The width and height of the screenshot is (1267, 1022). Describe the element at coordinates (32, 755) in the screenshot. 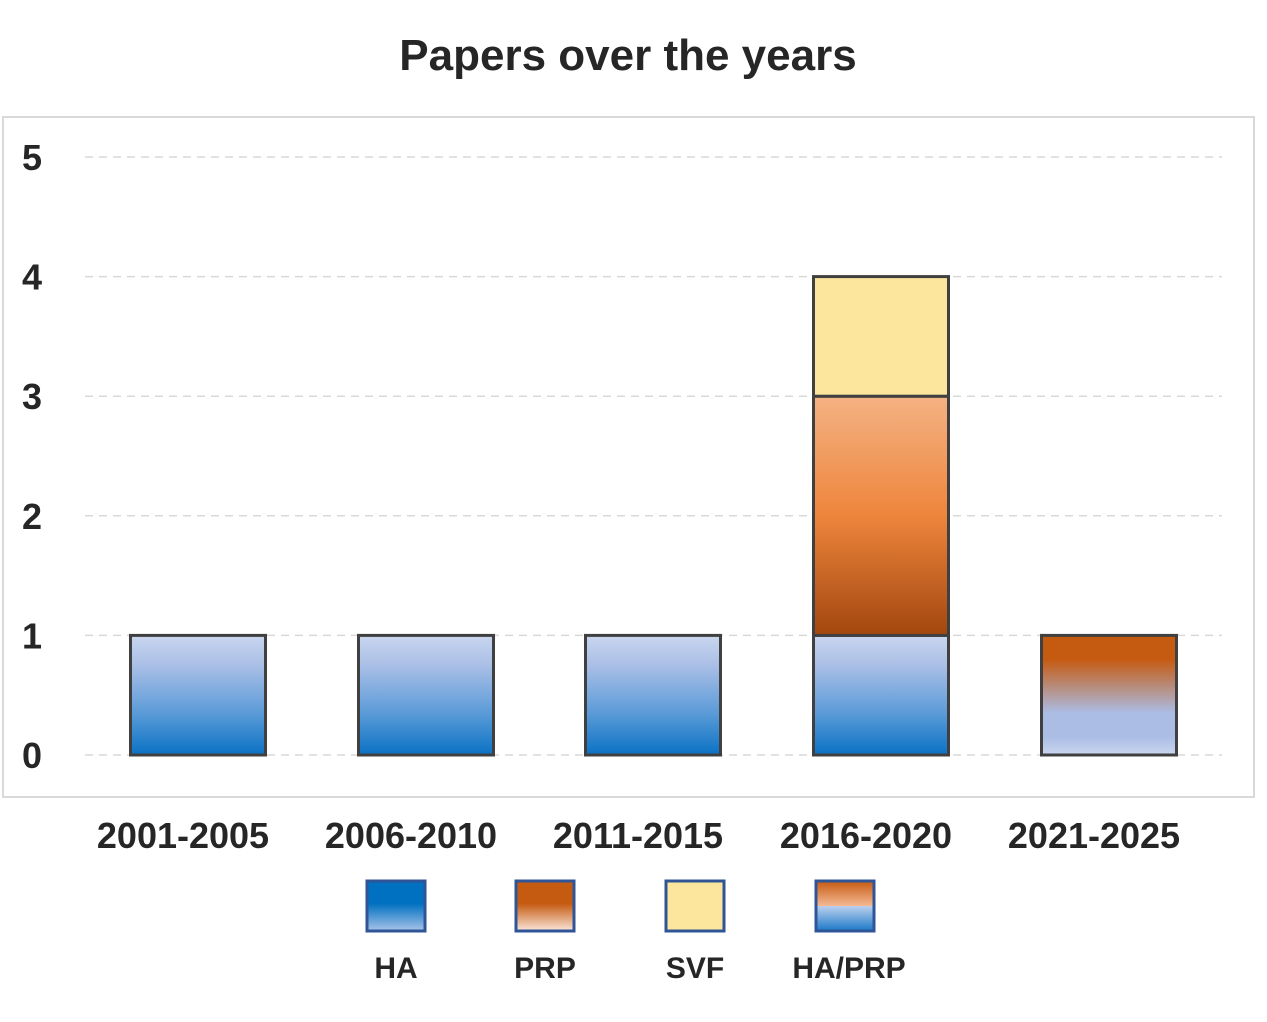

I see `y-tick-label: 0` at that location.